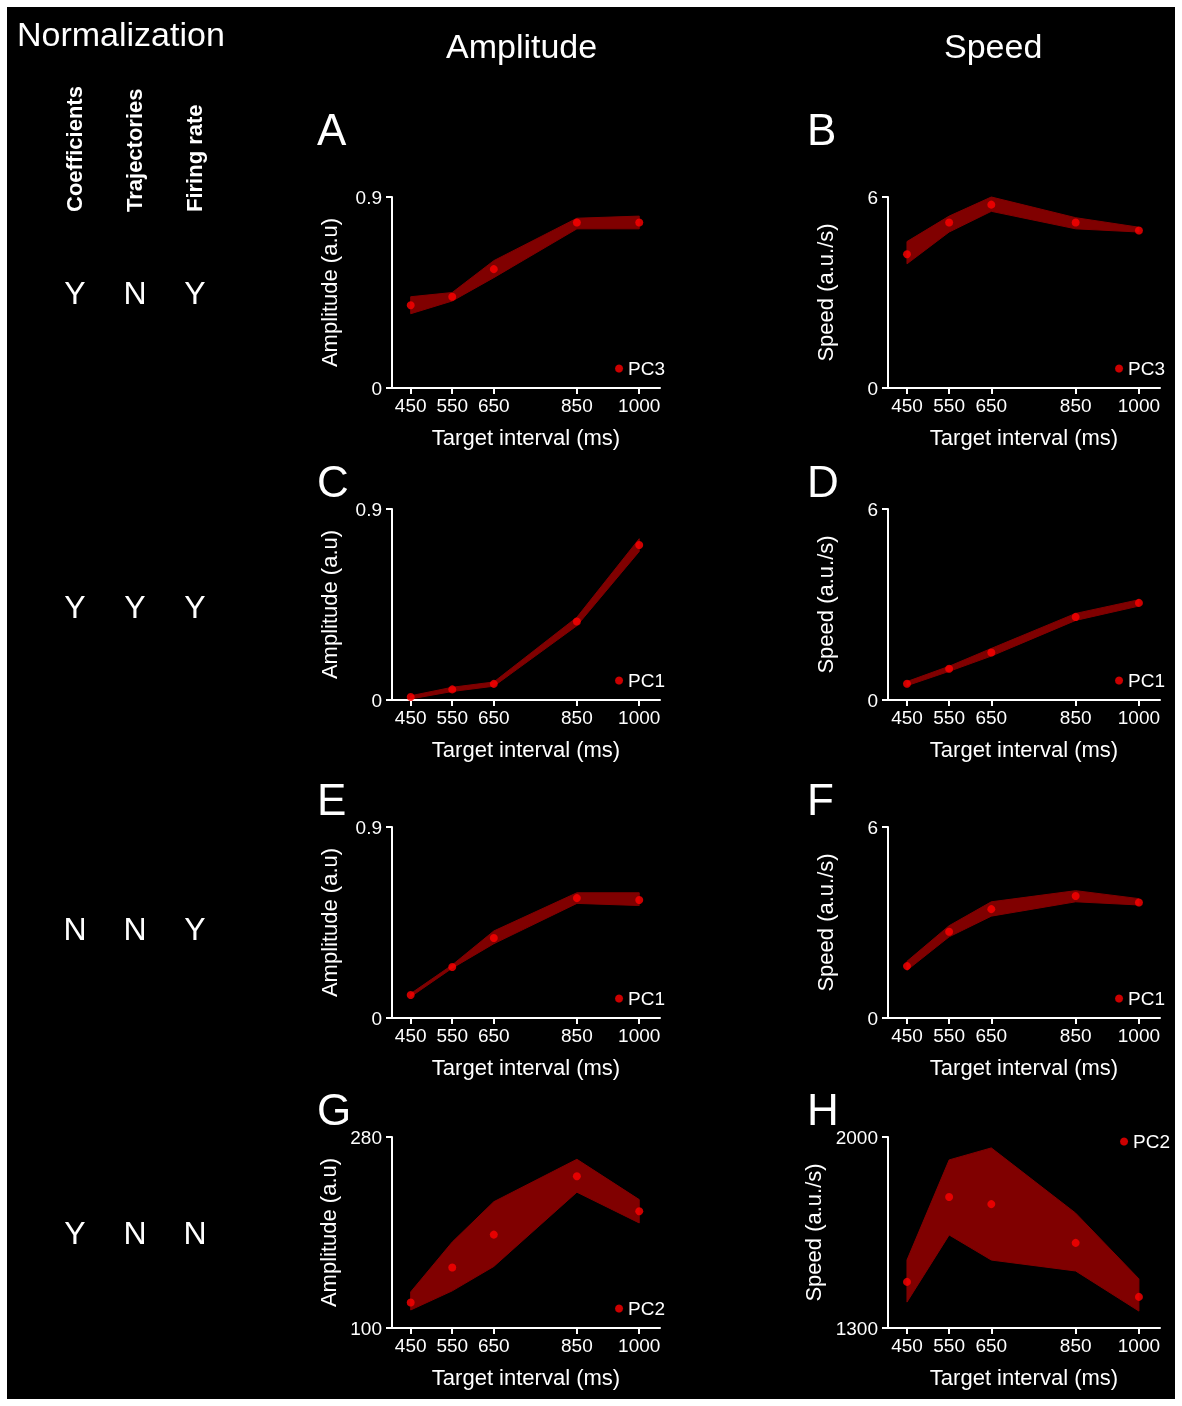 Image resolution: width=1182 pixels, height=1406 pixels. What do you see at coordinates (332, 799) in the screenshot?
I see `chart-title: E` at bounding box center [332, 799].